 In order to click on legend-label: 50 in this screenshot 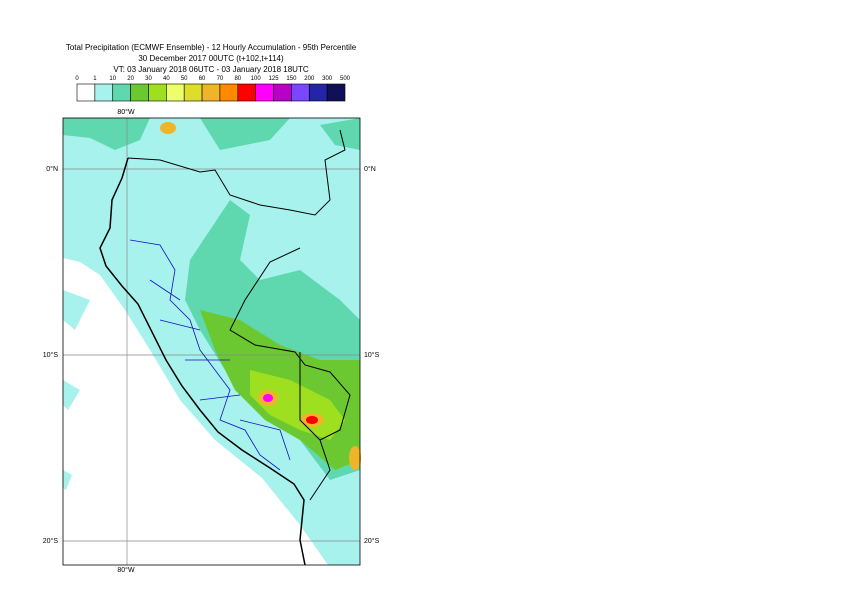, I will do `click(184, 79)`.